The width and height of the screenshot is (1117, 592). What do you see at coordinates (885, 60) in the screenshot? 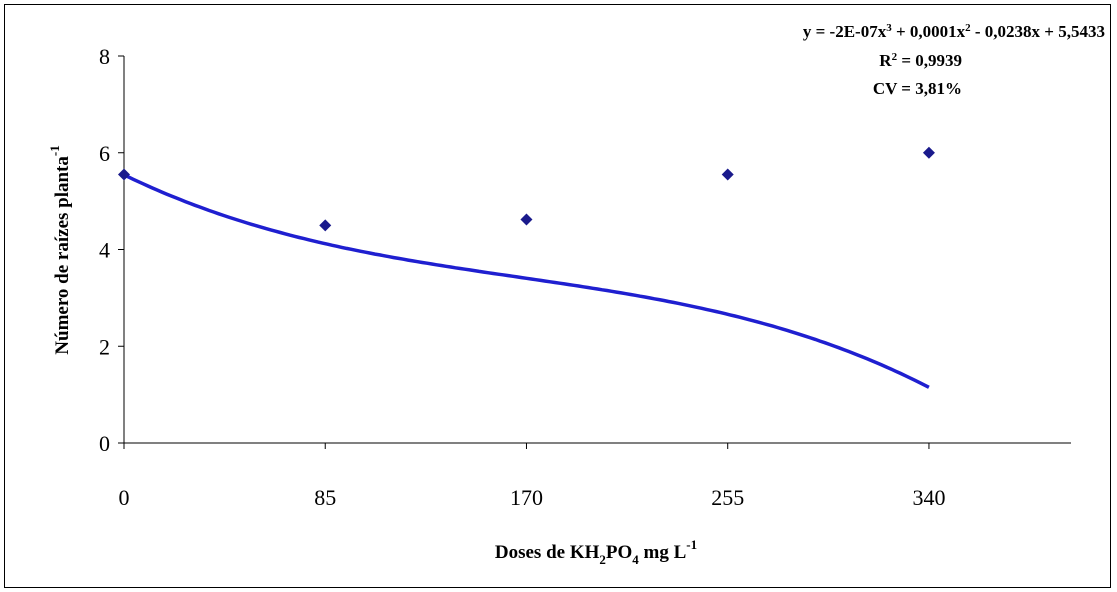
I see `r2-part-1: R` at bounding box center [885, 60].